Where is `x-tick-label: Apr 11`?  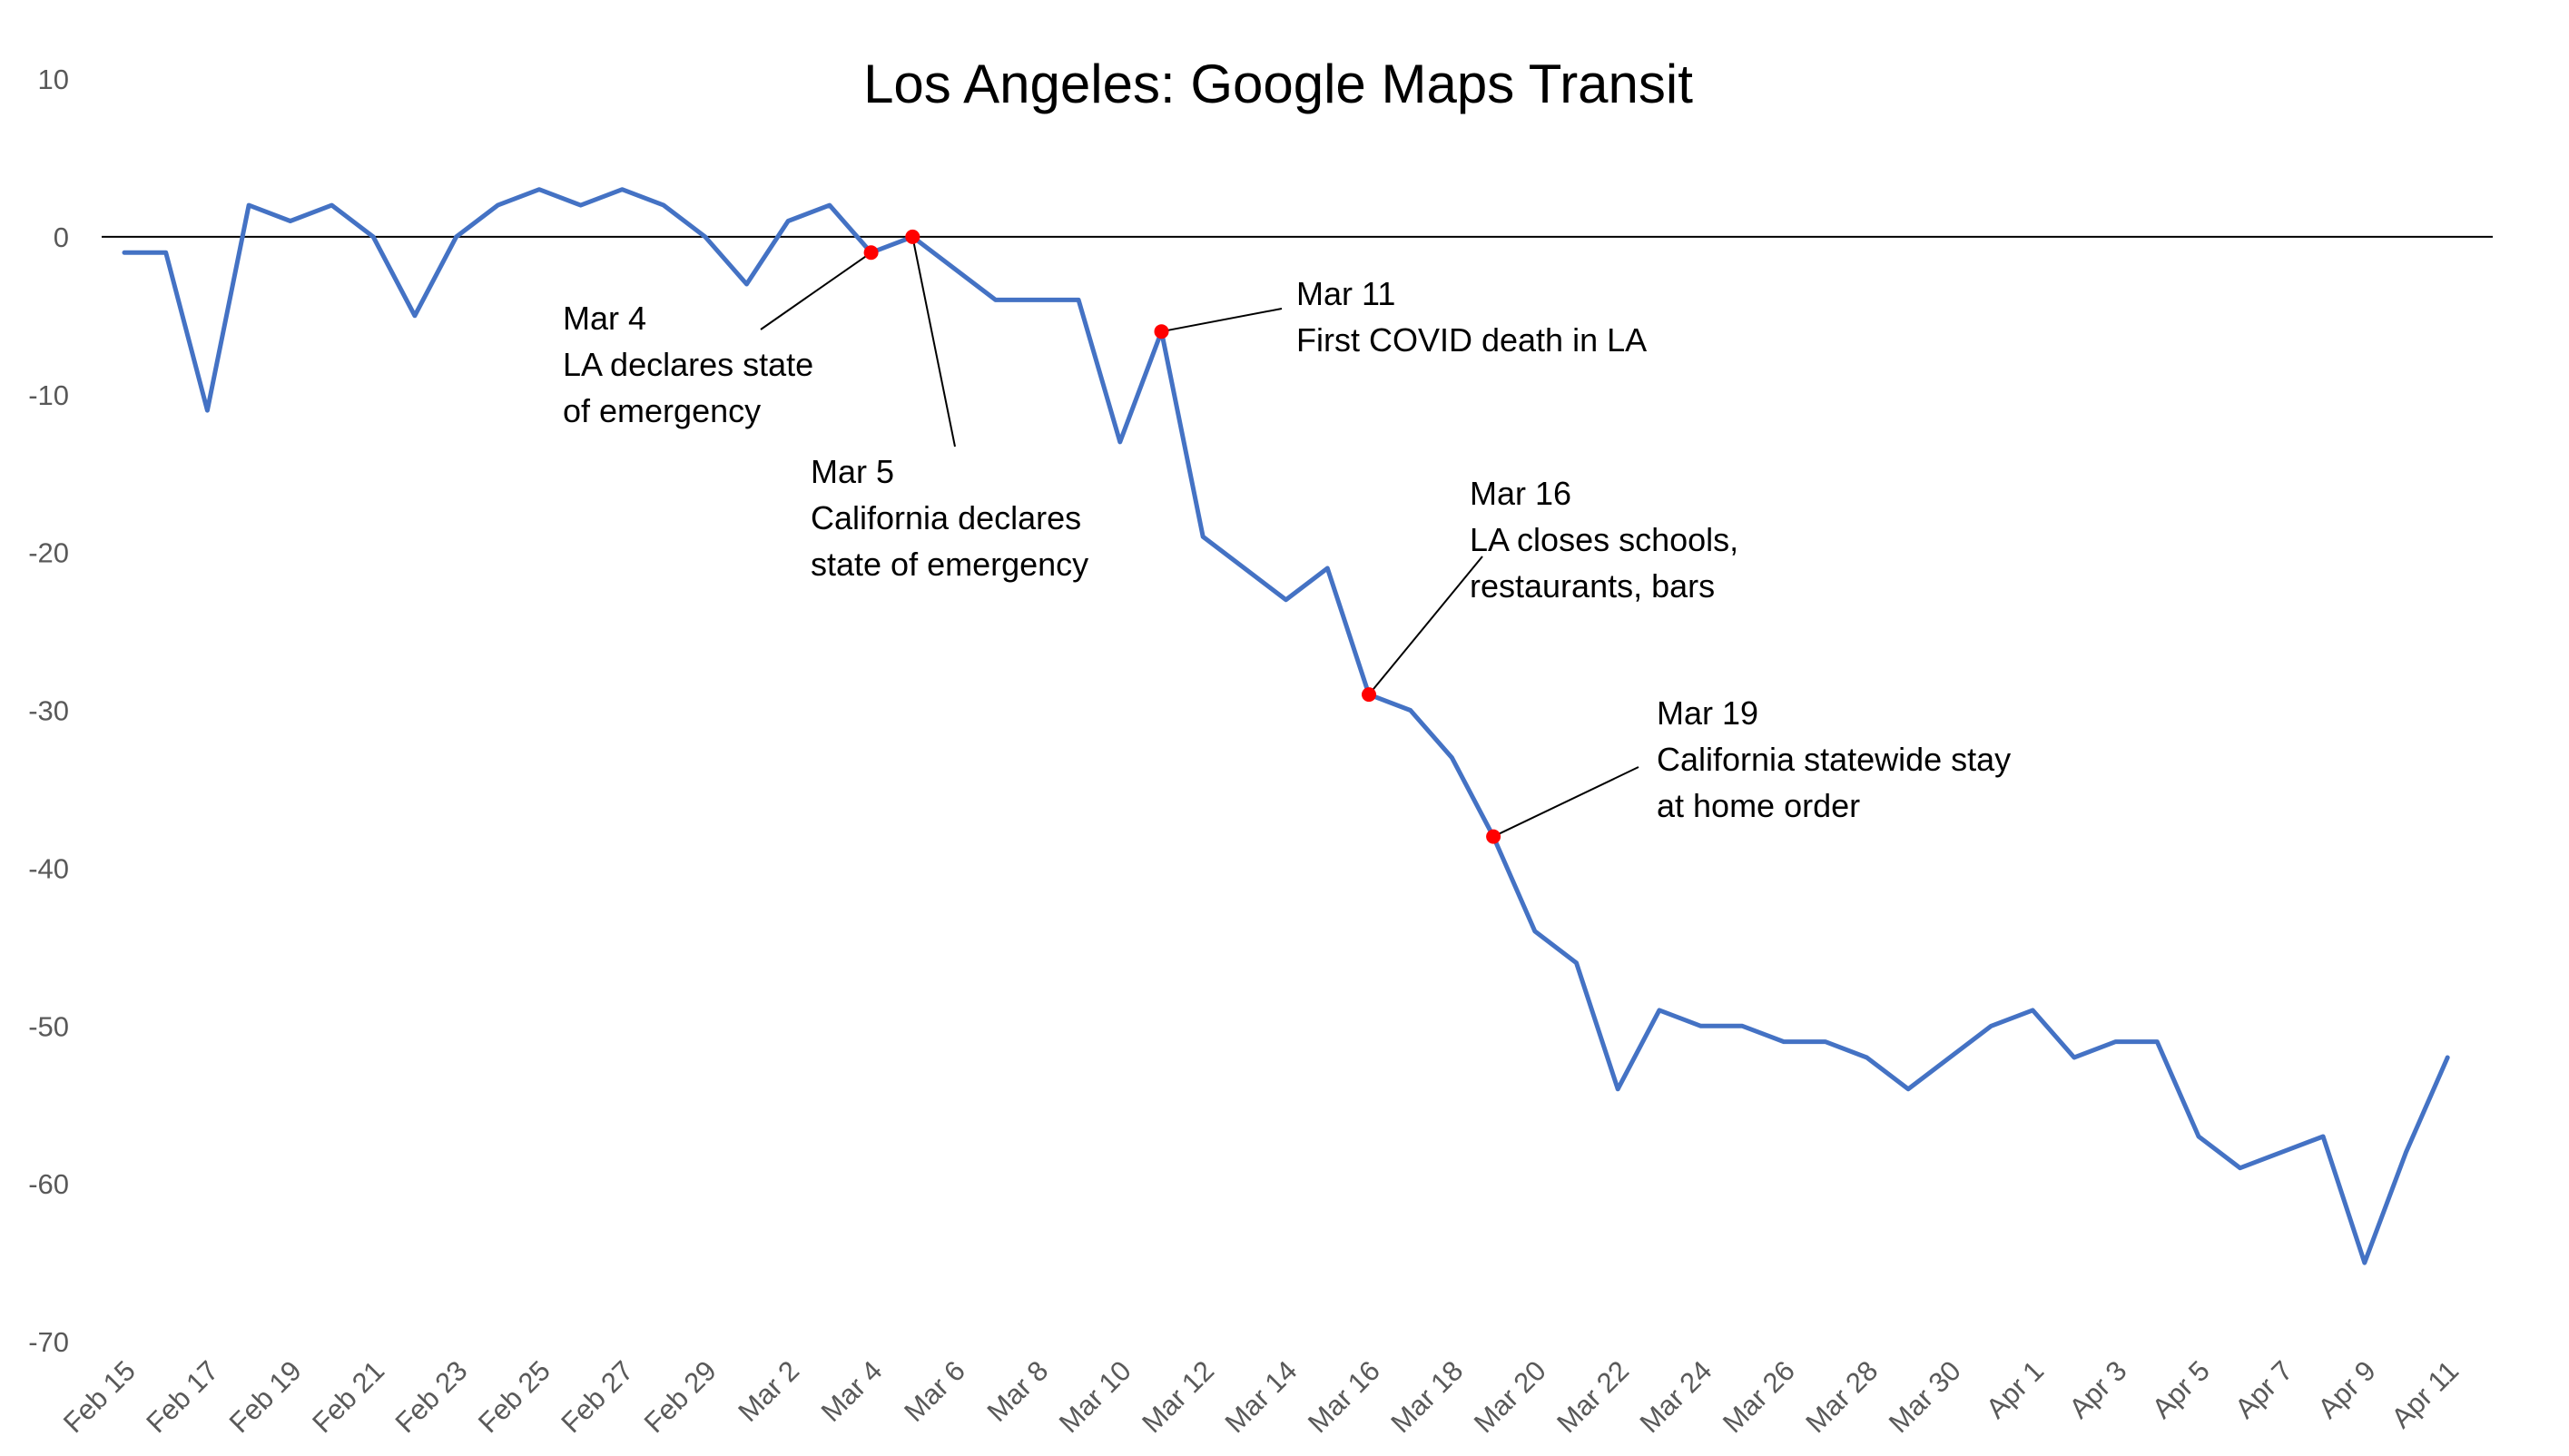
x-tick-label: Apr 11 is located at coordinates (2425, 1394).